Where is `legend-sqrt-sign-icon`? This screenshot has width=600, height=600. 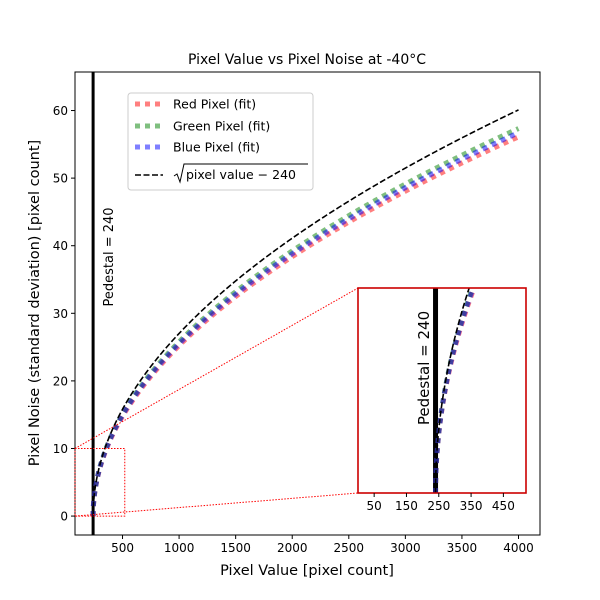 legend-sqrt-sign-icon is located at coordinates (240, 173).